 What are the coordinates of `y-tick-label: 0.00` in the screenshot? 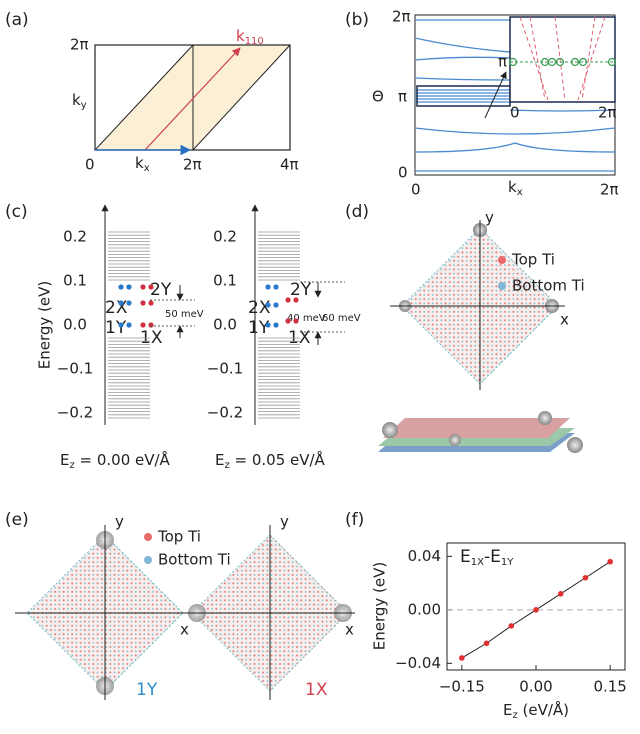 It's located at (424, 609).